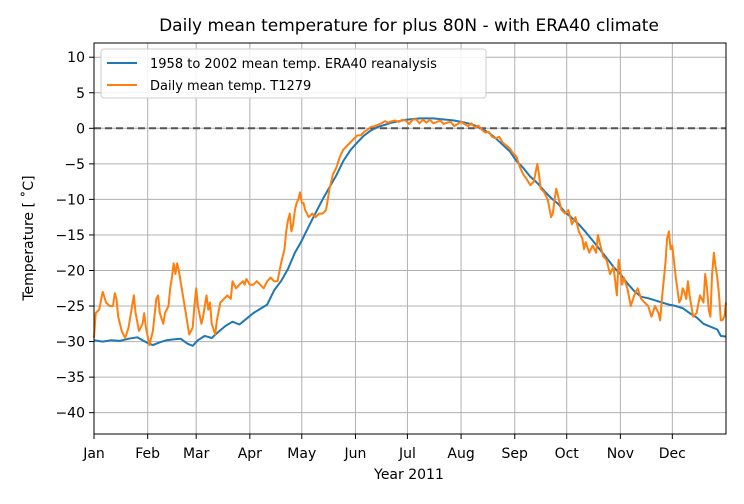 This screenshot has height=504, width=744. Describe the element at coordinates (80, 94) in the screenshot. I see `y-tick-label: 5` at that location.